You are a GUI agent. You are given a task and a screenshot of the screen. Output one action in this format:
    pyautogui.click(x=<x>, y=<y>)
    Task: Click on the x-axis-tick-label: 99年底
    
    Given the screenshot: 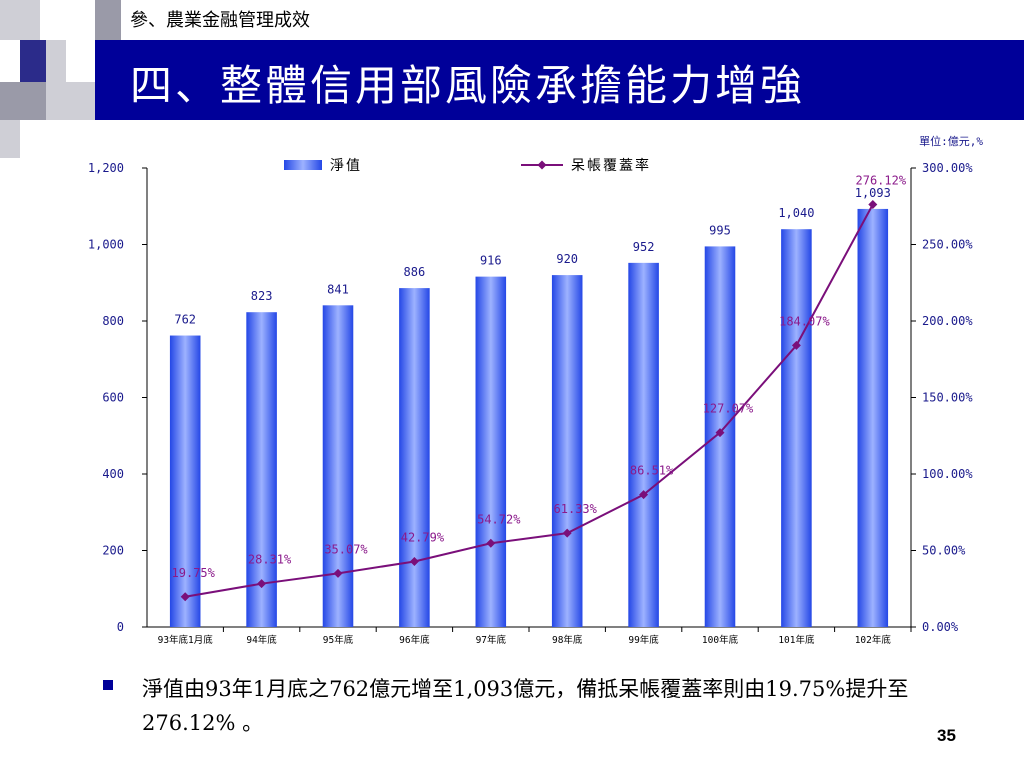 What is the action you would take?
    pyautogui.click(x=643, y=640)
    